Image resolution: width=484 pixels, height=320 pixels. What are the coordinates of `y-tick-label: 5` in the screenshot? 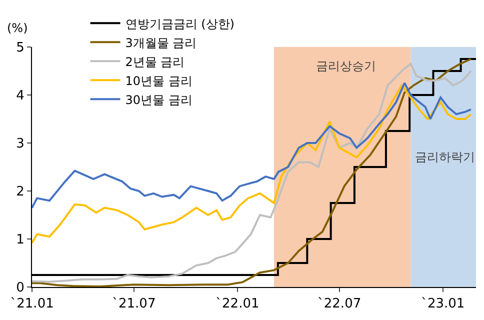 It's located at (20, 48).